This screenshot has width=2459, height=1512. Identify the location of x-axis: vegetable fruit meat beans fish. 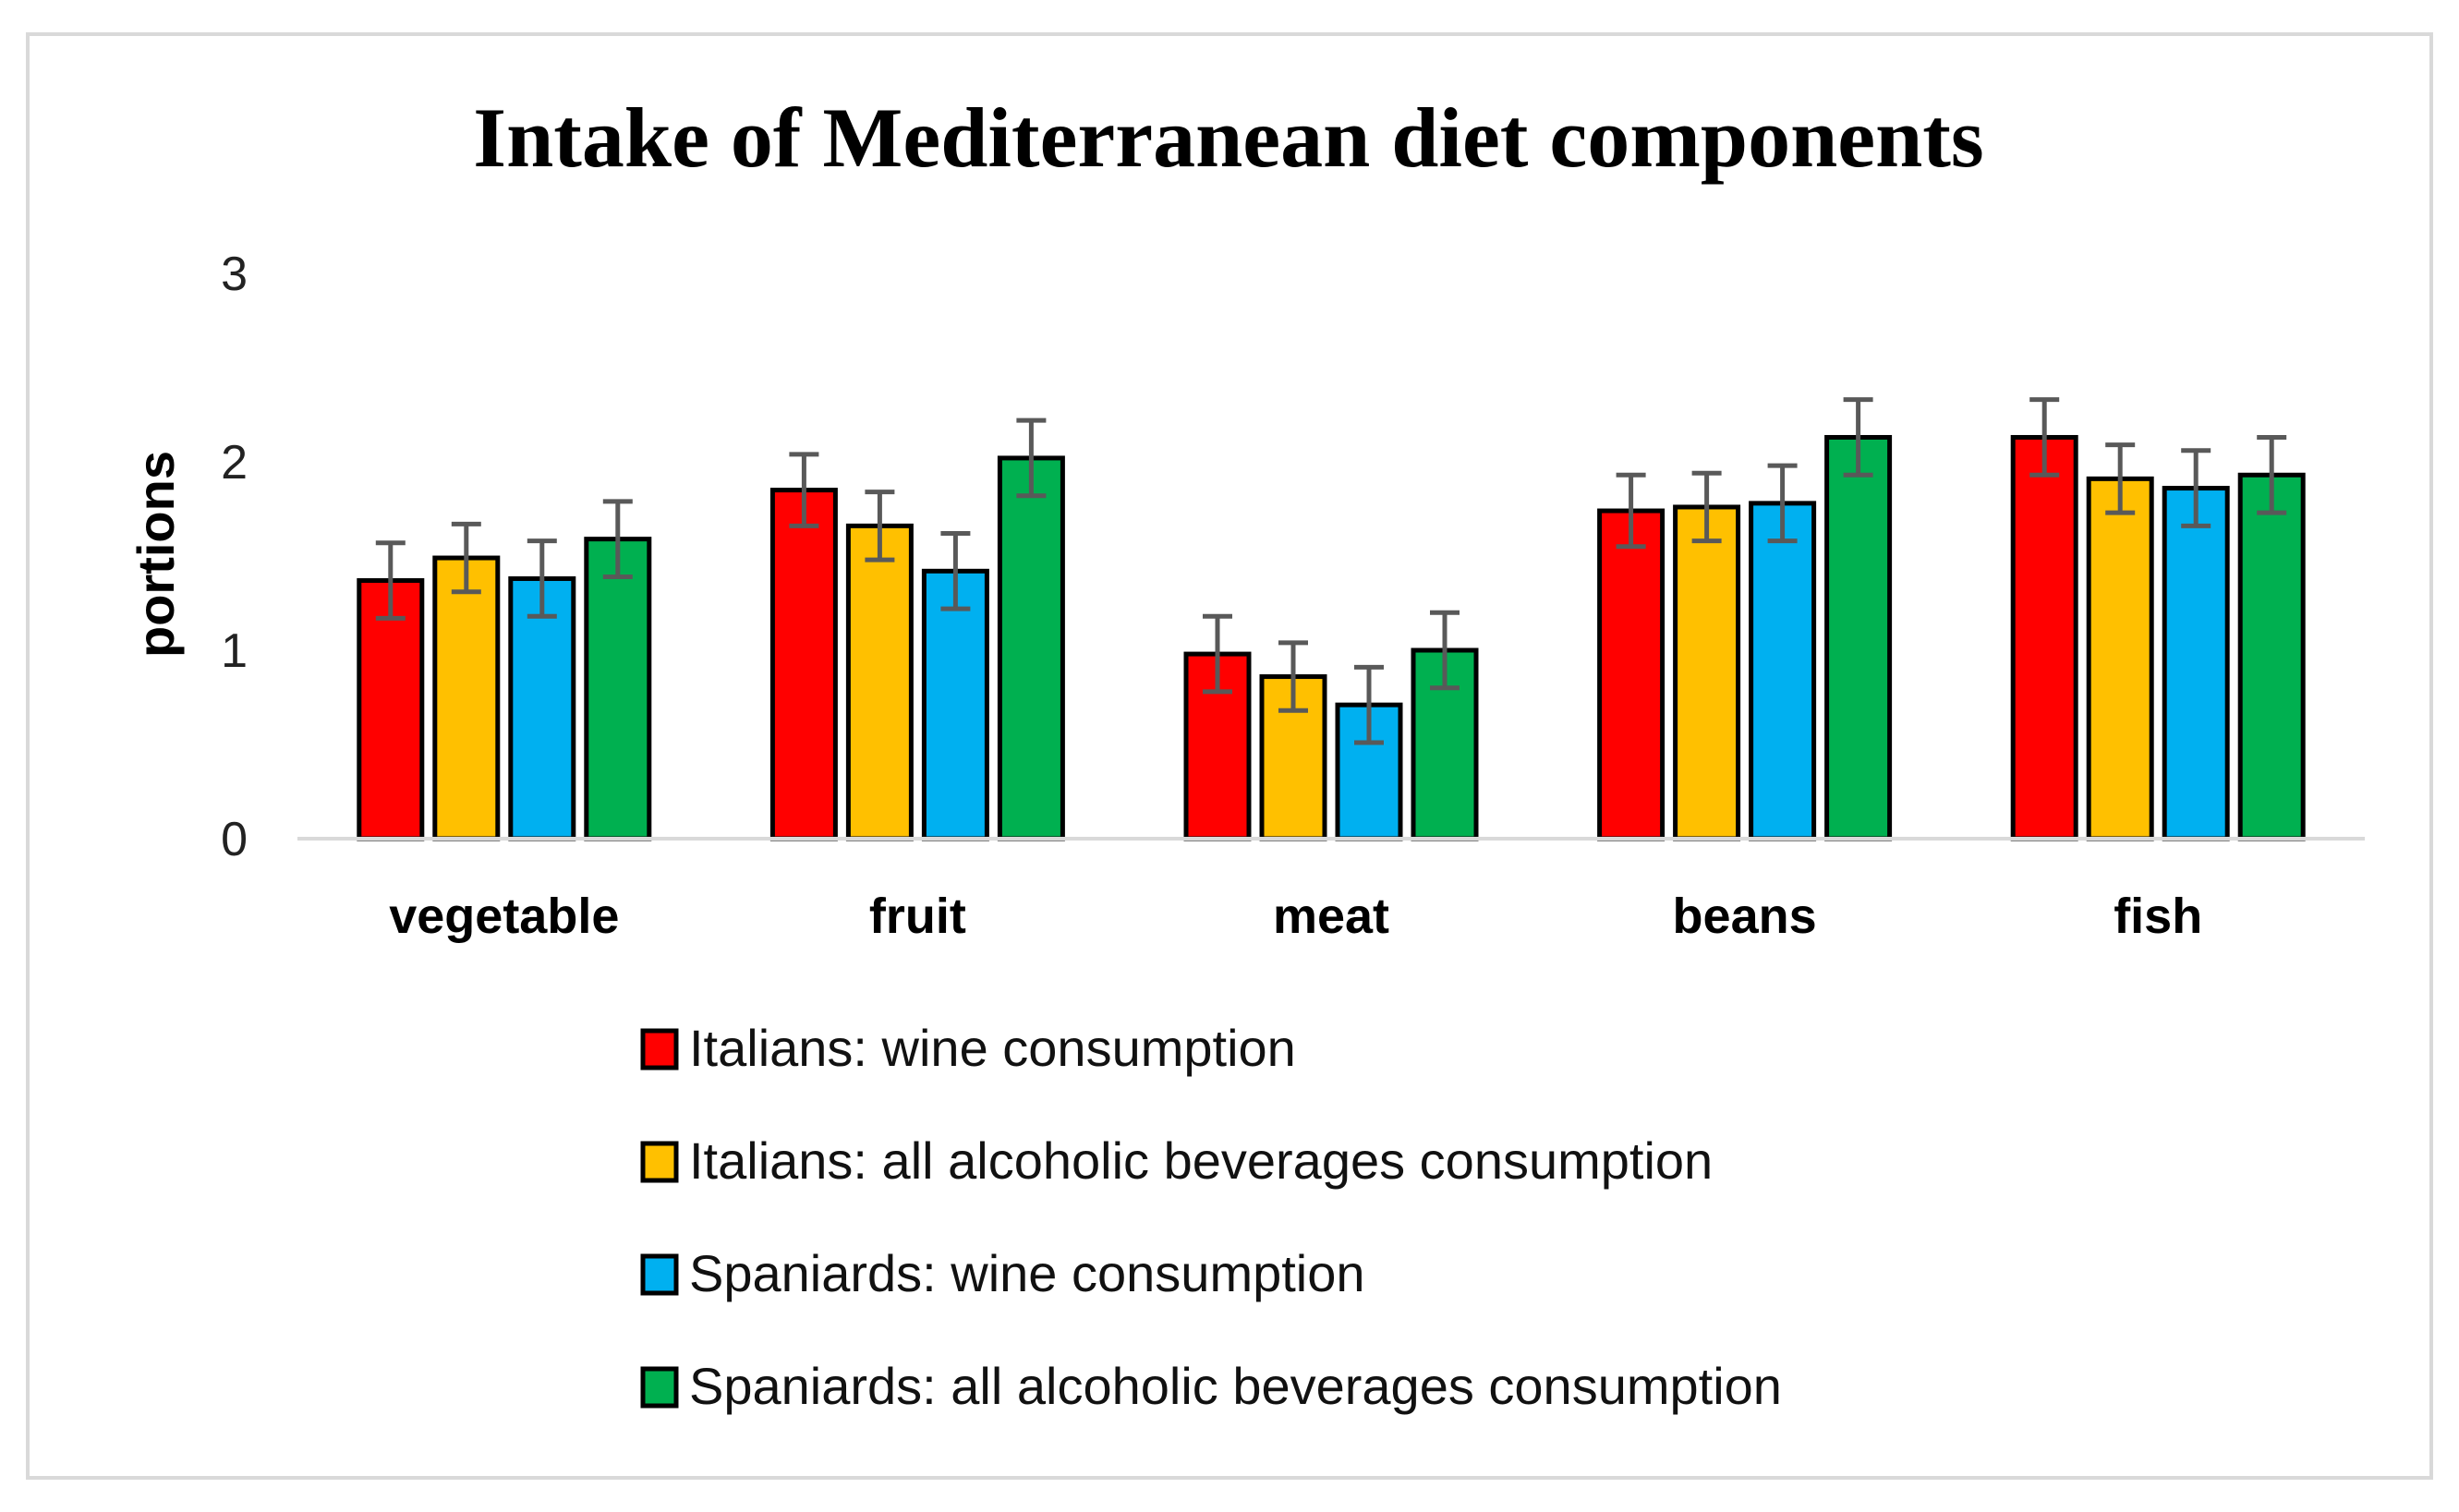
(1331, 890).